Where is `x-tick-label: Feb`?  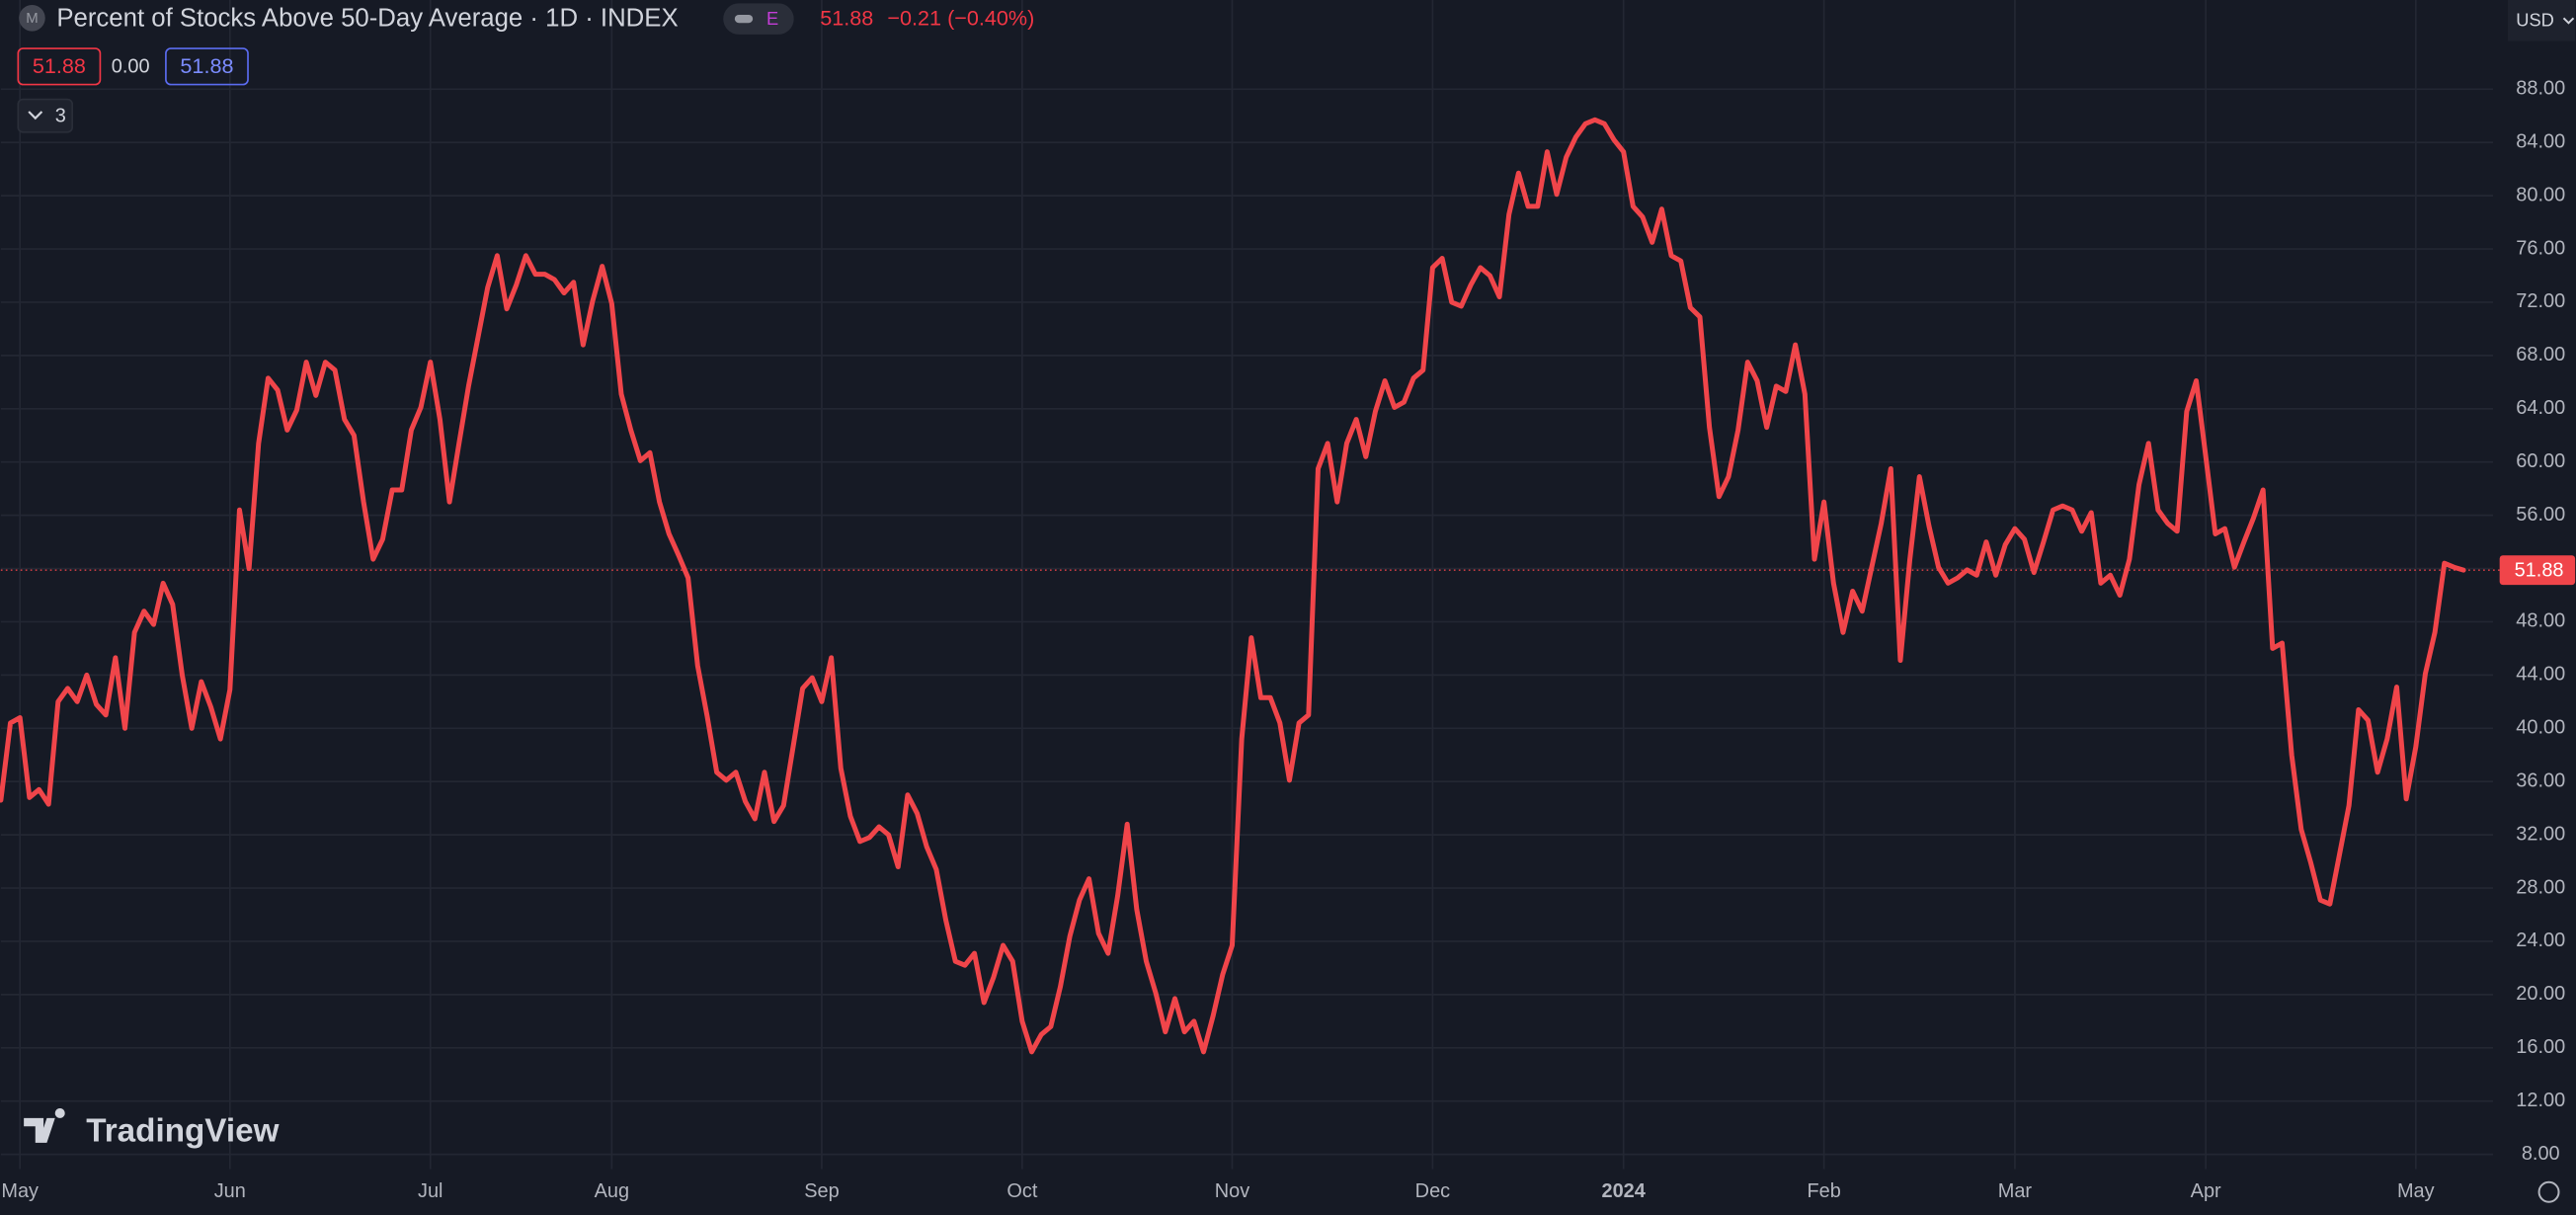 x-tick-label: Feb is located at coordinates (1823, 1191).